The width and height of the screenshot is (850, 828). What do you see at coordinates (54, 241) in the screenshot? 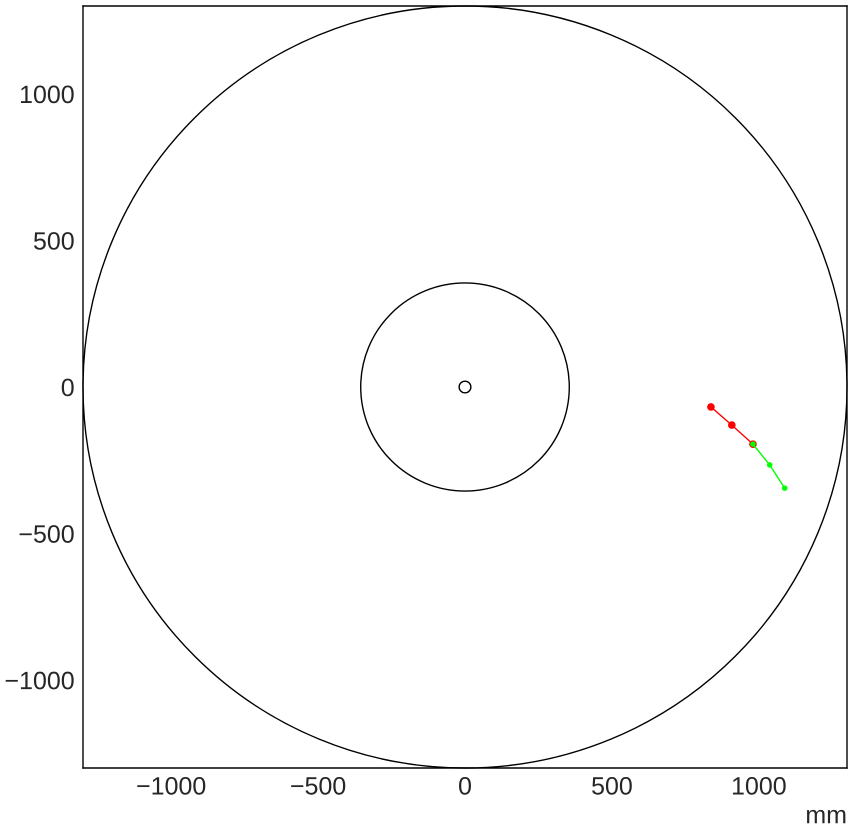
I see `y-tick-label: 500` at bounding box center [54, 241].